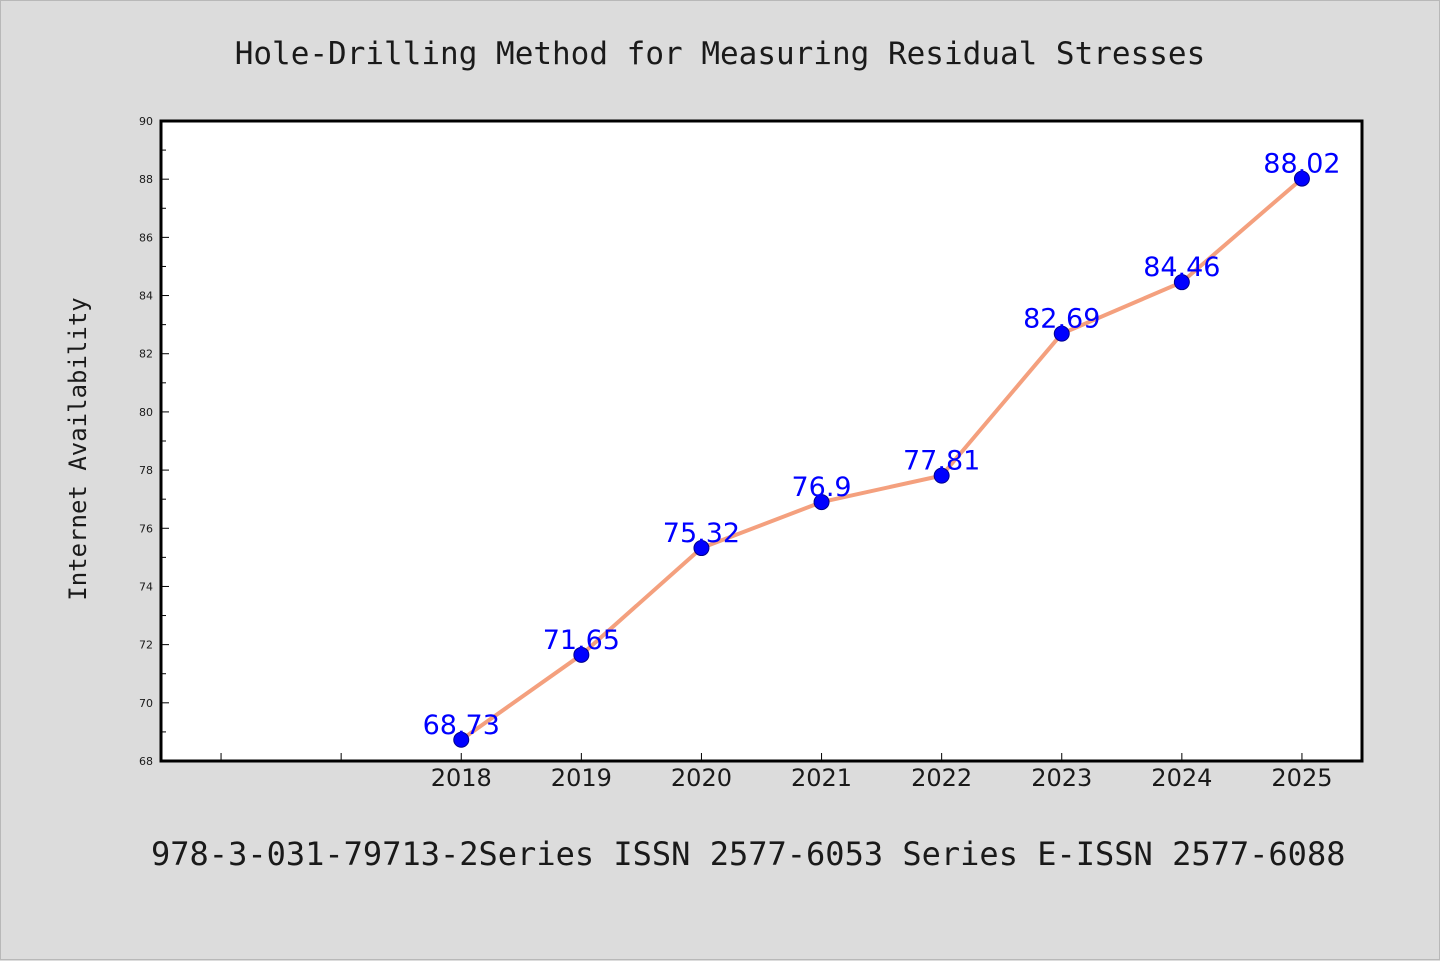 The height and width of the screenshot is (961, 1440). I want to click on y-tick-label: 88, so click(146, 179).